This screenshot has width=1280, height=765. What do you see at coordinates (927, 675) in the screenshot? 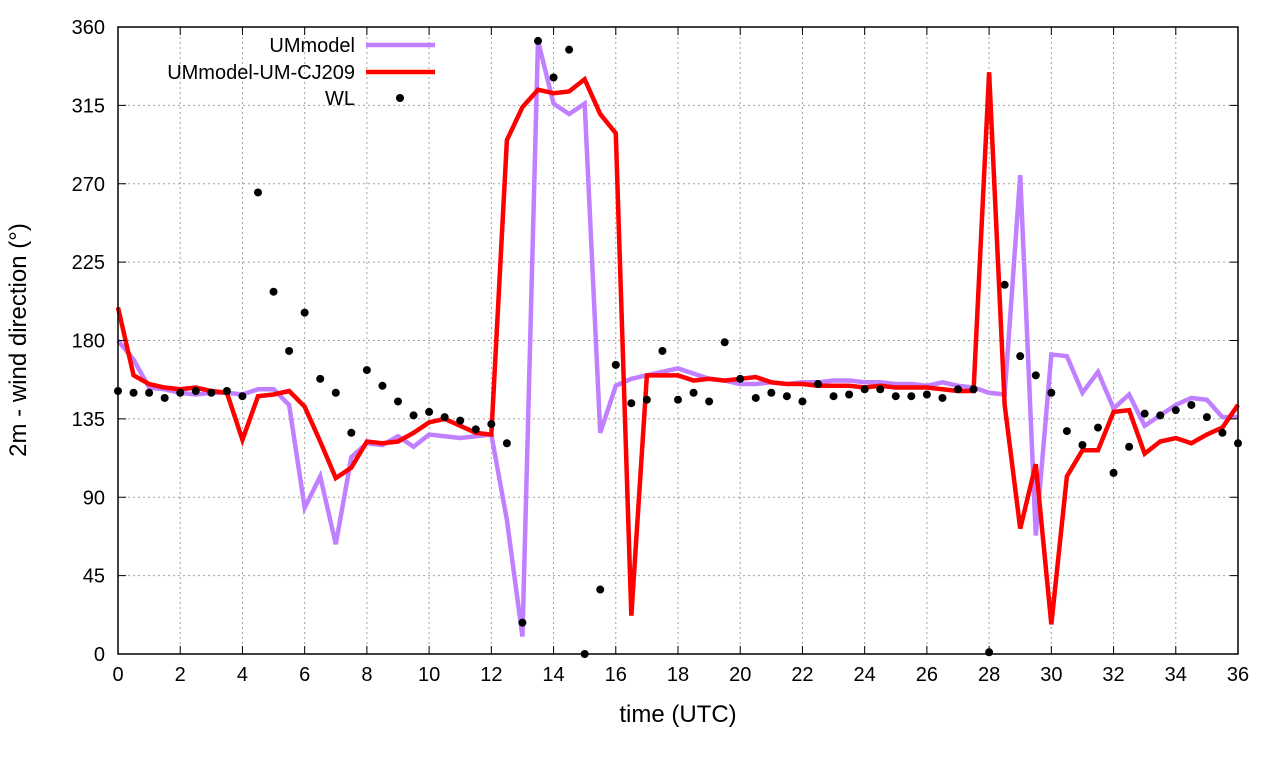
I see `x-tick-label: 26` at bounding box center [927, 675].